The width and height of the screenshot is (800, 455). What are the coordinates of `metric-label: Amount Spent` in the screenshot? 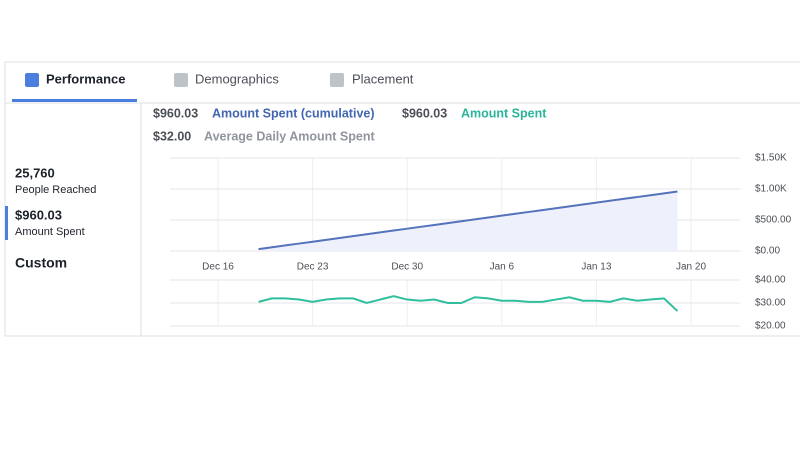 It's located at (50, 232).